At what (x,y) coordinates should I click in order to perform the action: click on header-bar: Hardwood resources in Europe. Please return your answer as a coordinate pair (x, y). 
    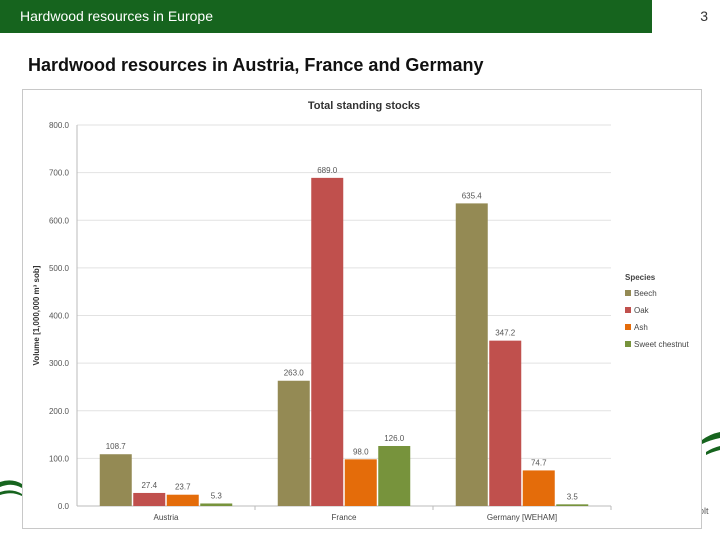
    Looking at the image, I should click on (326, 16).